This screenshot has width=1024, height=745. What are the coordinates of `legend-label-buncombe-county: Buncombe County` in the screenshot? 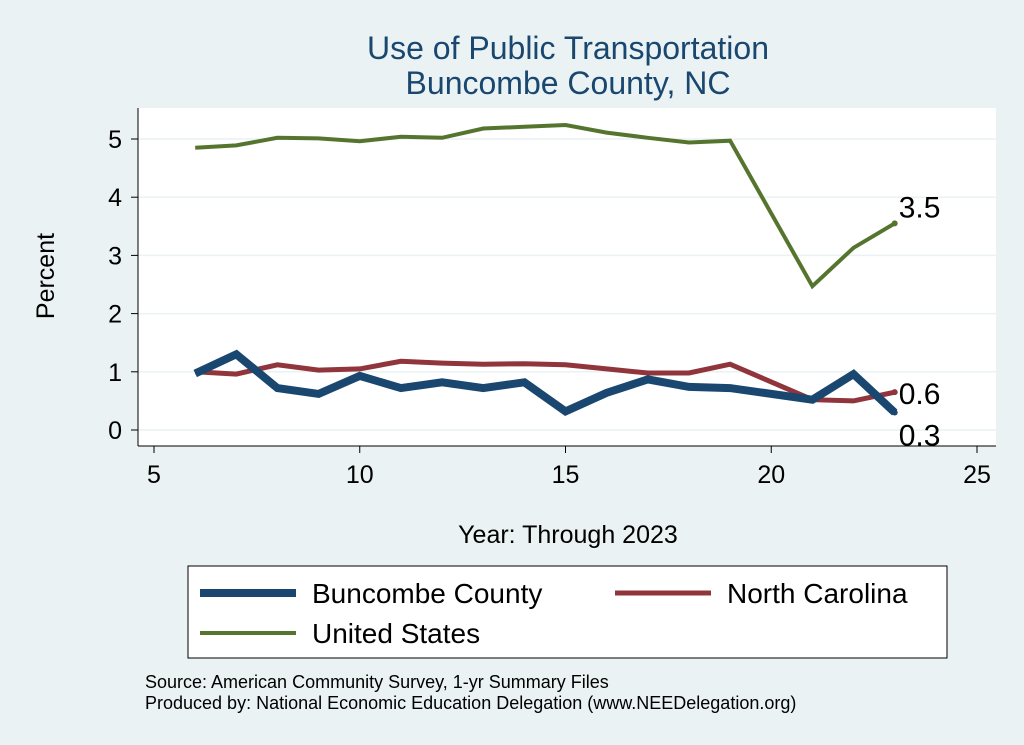 It's located at (427, 593).